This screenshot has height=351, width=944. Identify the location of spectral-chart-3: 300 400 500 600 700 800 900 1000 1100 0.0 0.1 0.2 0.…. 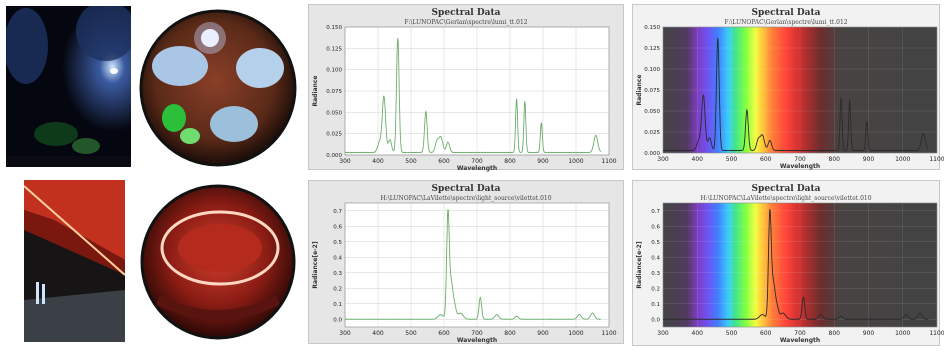
(464, 273).